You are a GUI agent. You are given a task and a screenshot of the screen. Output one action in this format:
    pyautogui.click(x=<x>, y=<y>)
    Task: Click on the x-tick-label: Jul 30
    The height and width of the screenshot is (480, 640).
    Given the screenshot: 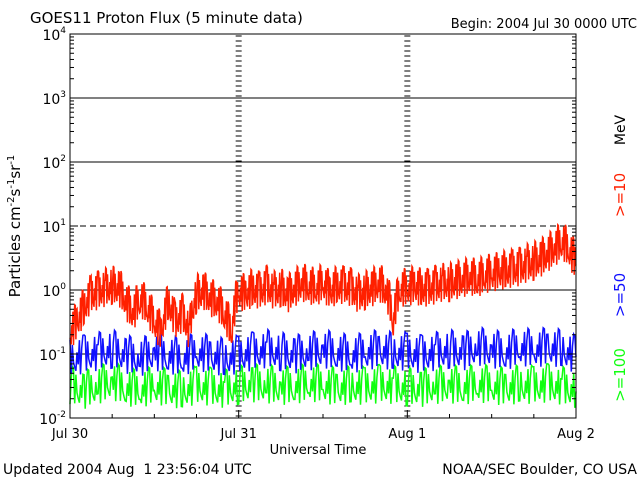 What is the action you would take?
    pyautogui.click(x=69, y=434)
    